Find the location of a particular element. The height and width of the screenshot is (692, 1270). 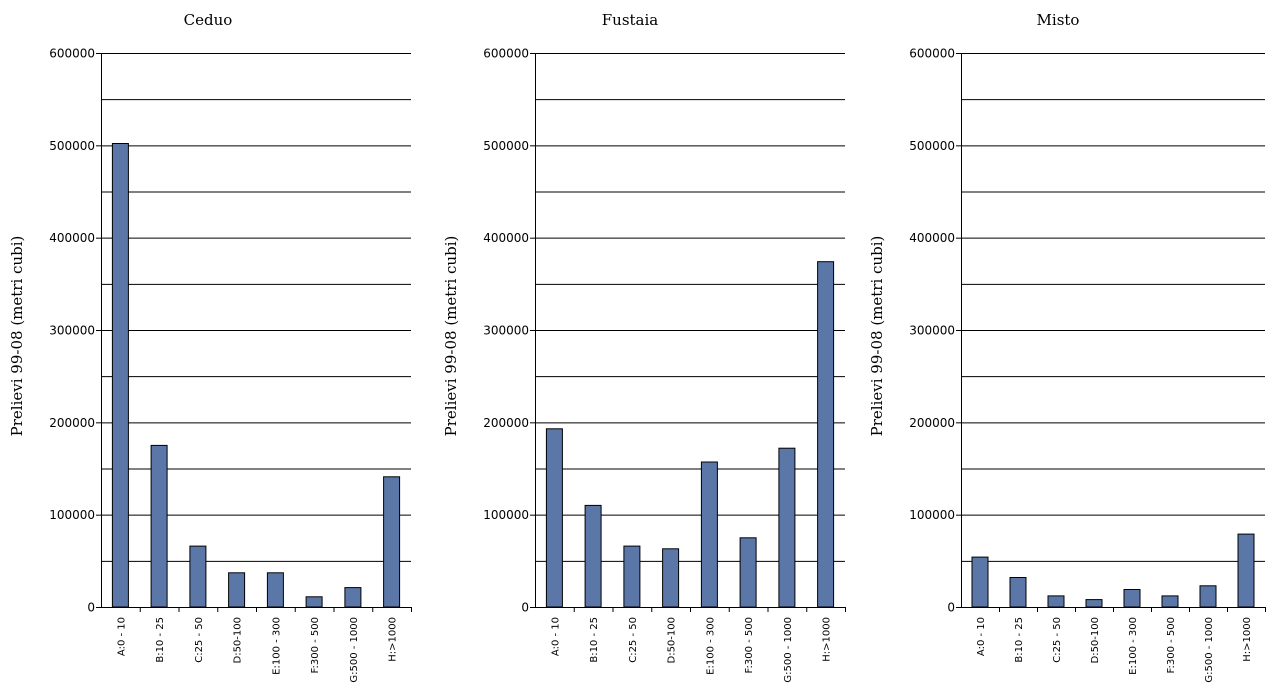

chart-title: Fustaia is located at coordinates (630, 20).